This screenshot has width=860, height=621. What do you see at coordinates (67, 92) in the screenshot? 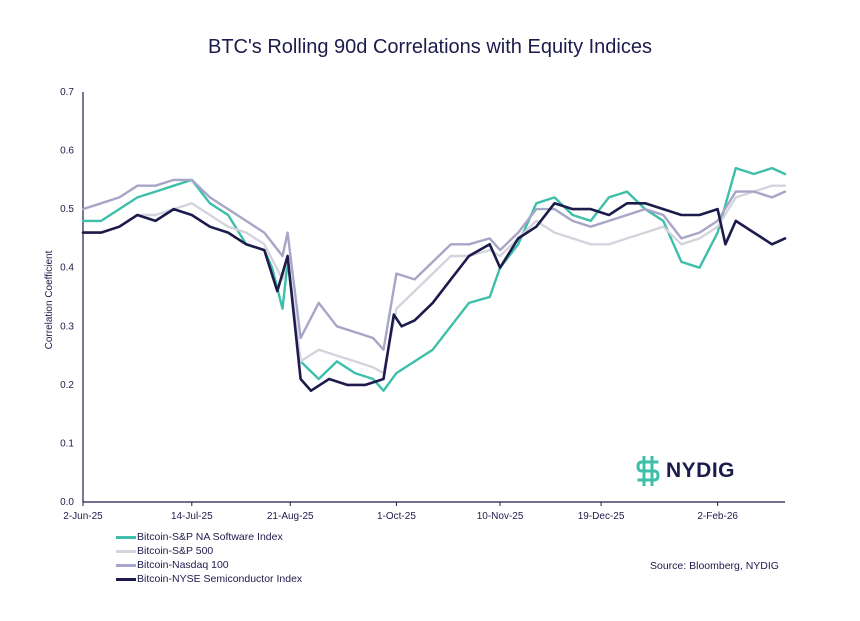
I see `y-tick-label: 0.7` at bounding box center [67, 92].